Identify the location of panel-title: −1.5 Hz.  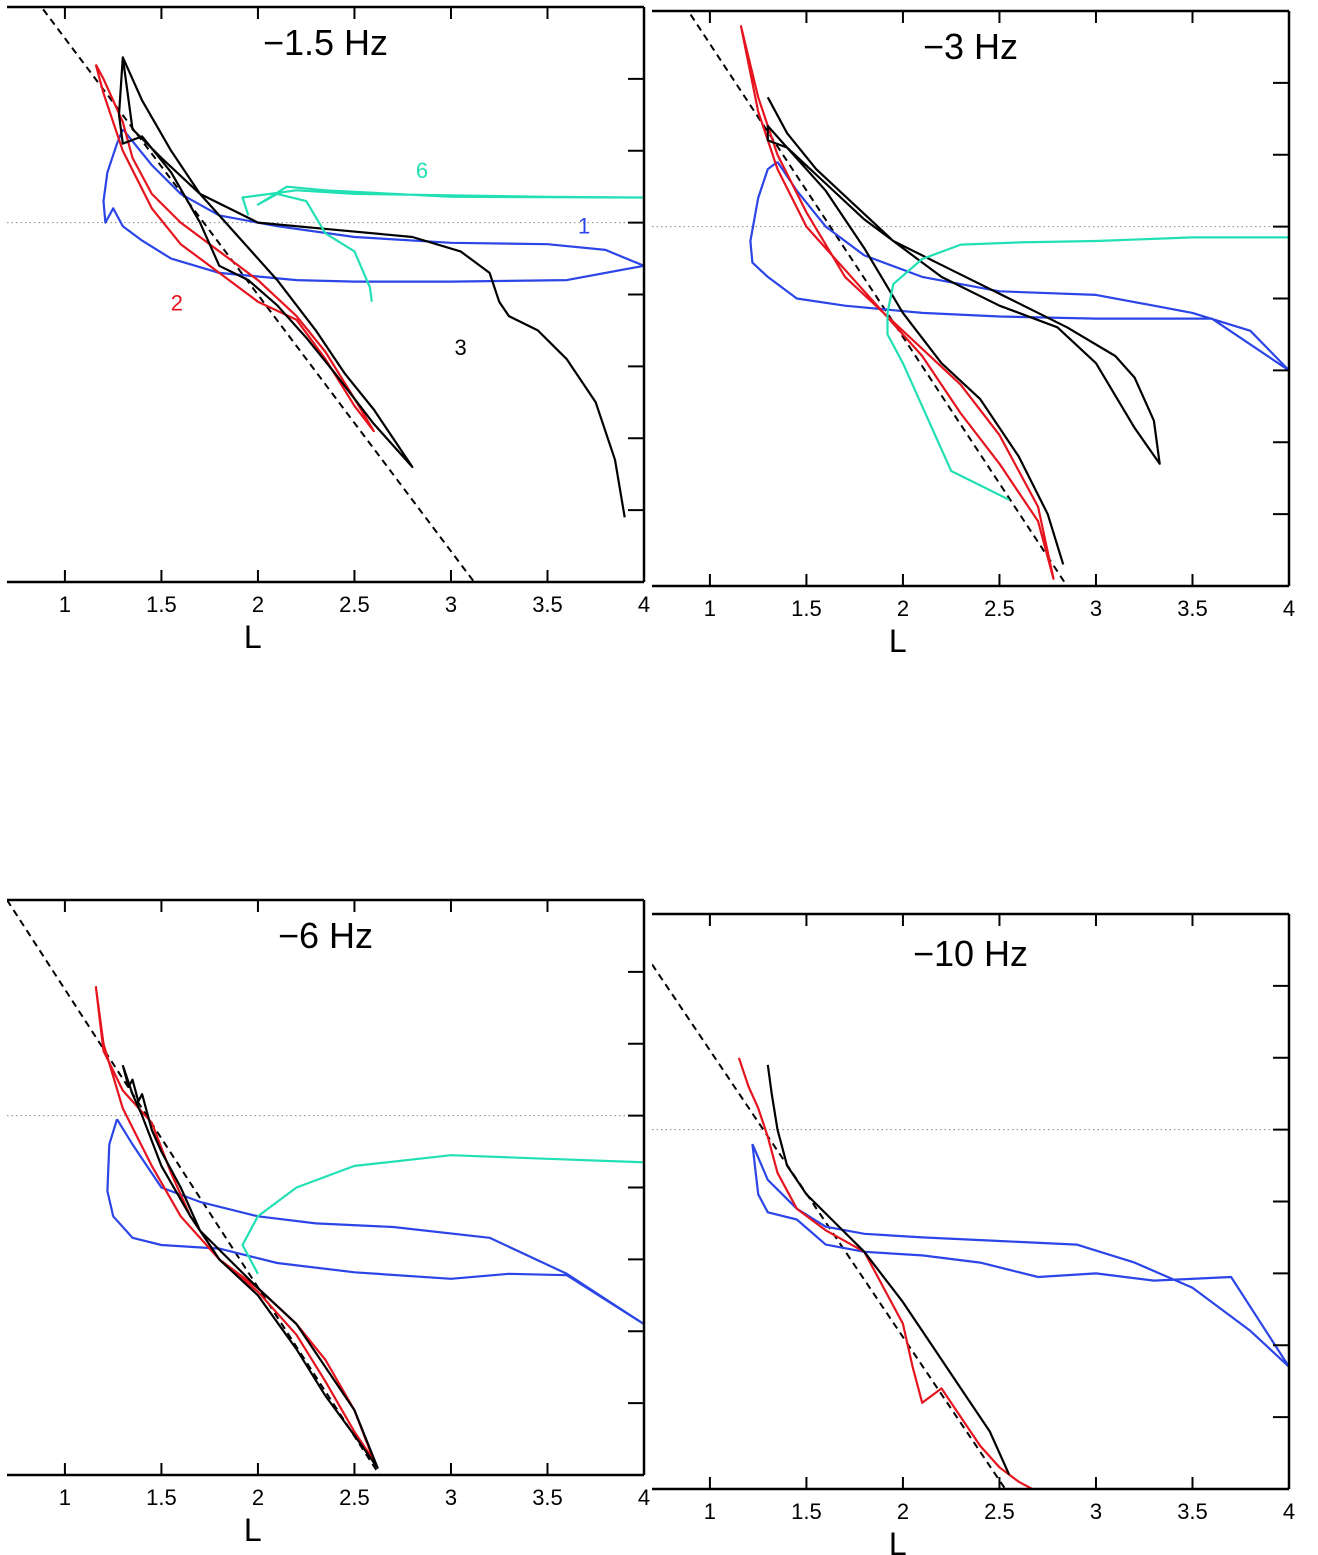
(325, 42).